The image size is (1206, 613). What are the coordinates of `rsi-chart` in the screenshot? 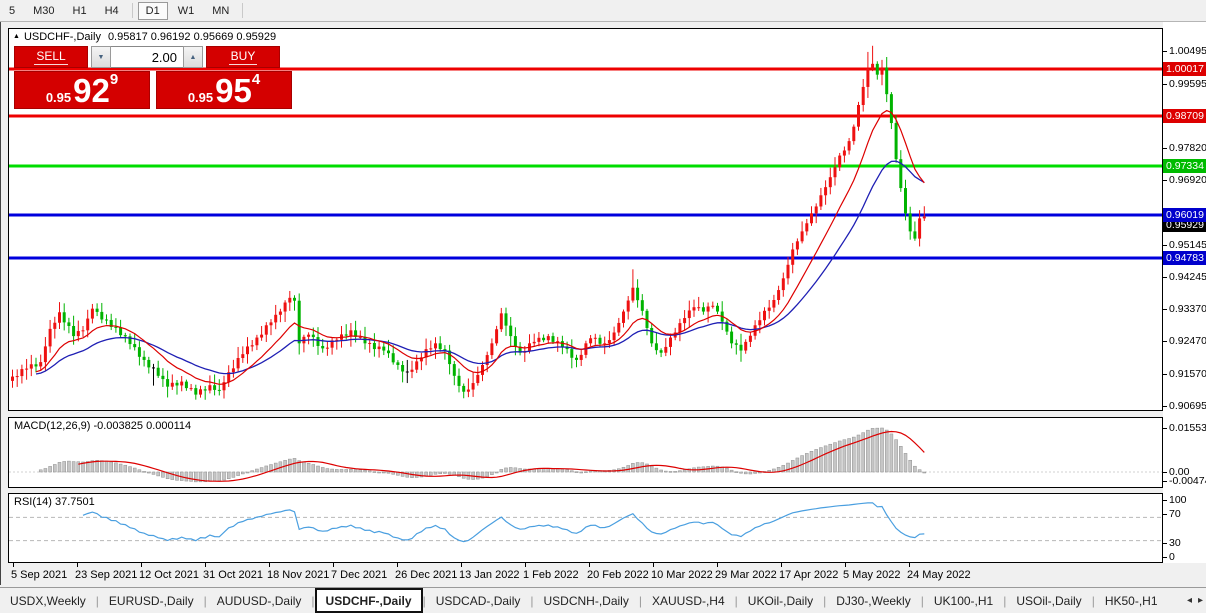 It's located at (585, 522).